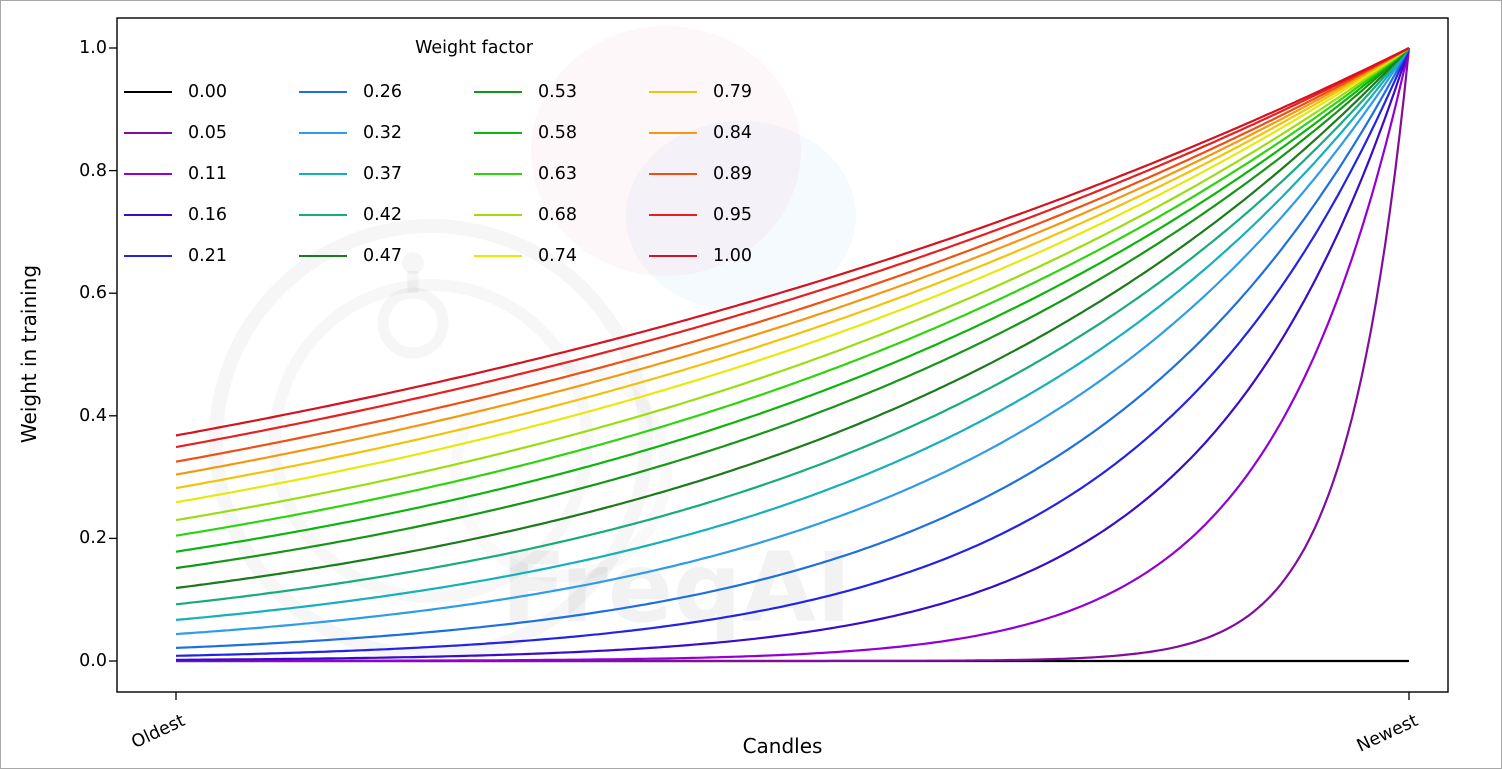 The width and height of the screenshot is (1502, 769). I want to click on legend-entry: 0.58, so click(561, 132).